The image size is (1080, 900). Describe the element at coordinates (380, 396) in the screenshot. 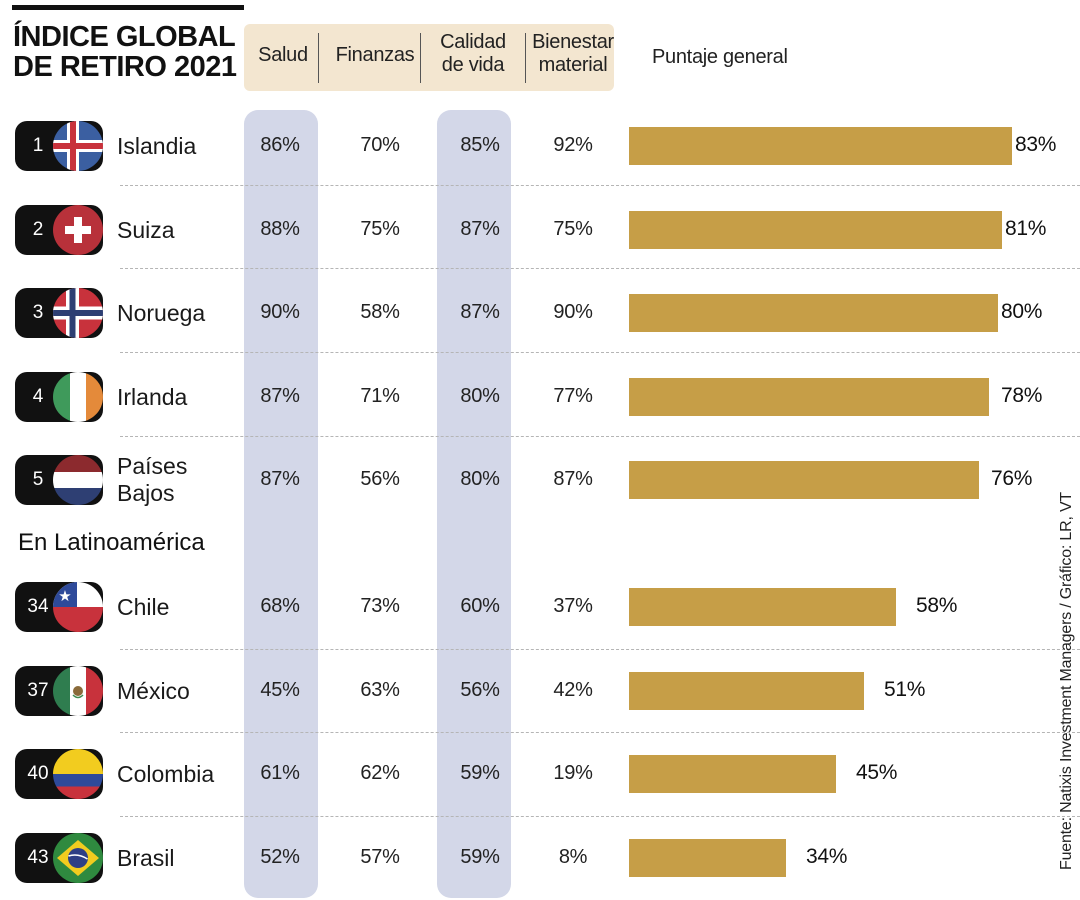

I see `finanzas-value: 71%` at that location.